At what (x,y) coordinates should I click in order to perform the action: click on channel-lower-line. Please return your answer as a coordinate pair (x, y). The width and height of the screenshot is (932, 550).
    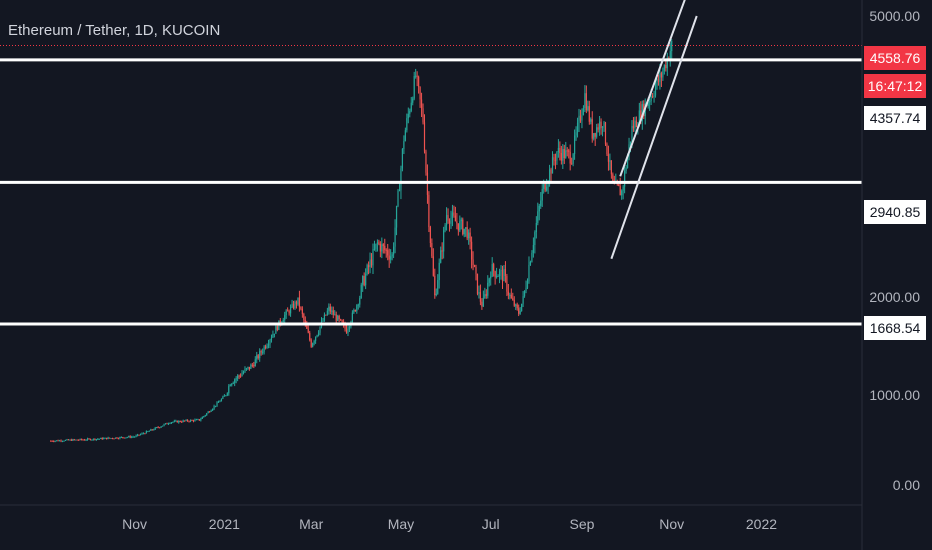
    Looking at the image, I should click on (654, 137).